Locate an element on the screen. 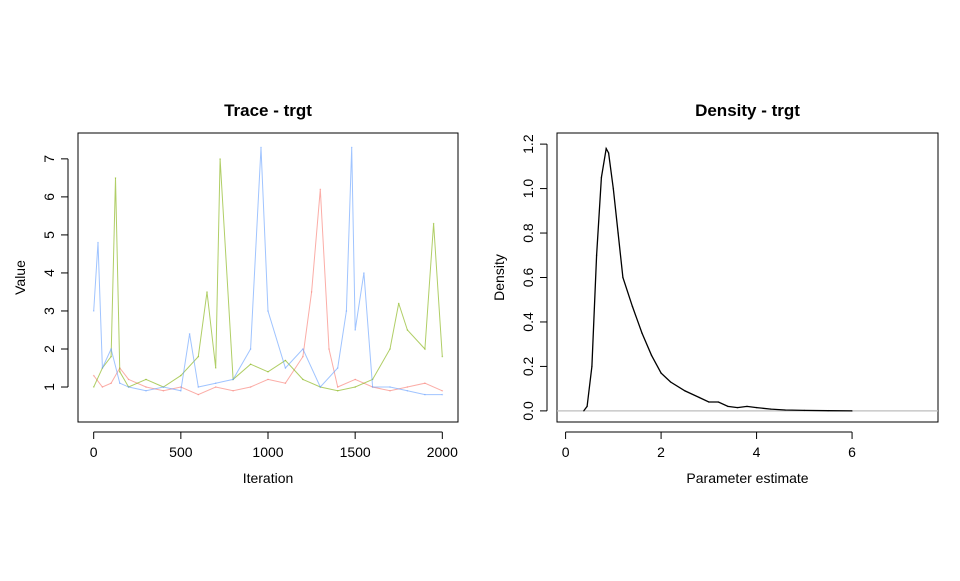  trace-series-2-line is located at coordinates (268, 275).